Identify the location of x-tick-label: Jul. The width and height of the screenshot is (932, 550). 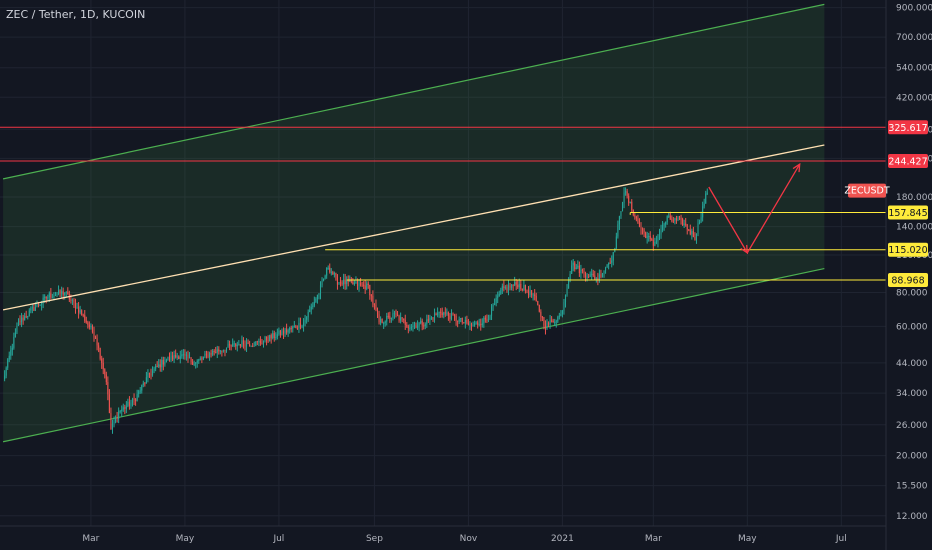
(841, 539).